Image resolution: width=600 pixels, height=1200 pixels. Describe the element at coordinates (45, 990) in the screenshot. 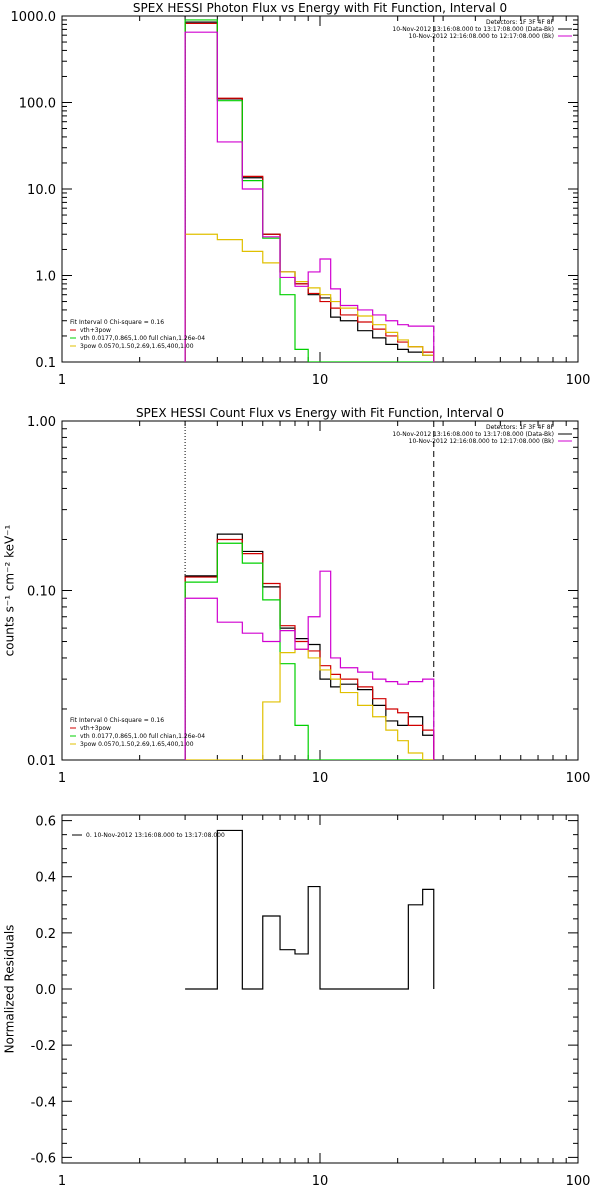

I see `y-tick-label: 0.0` at that location.